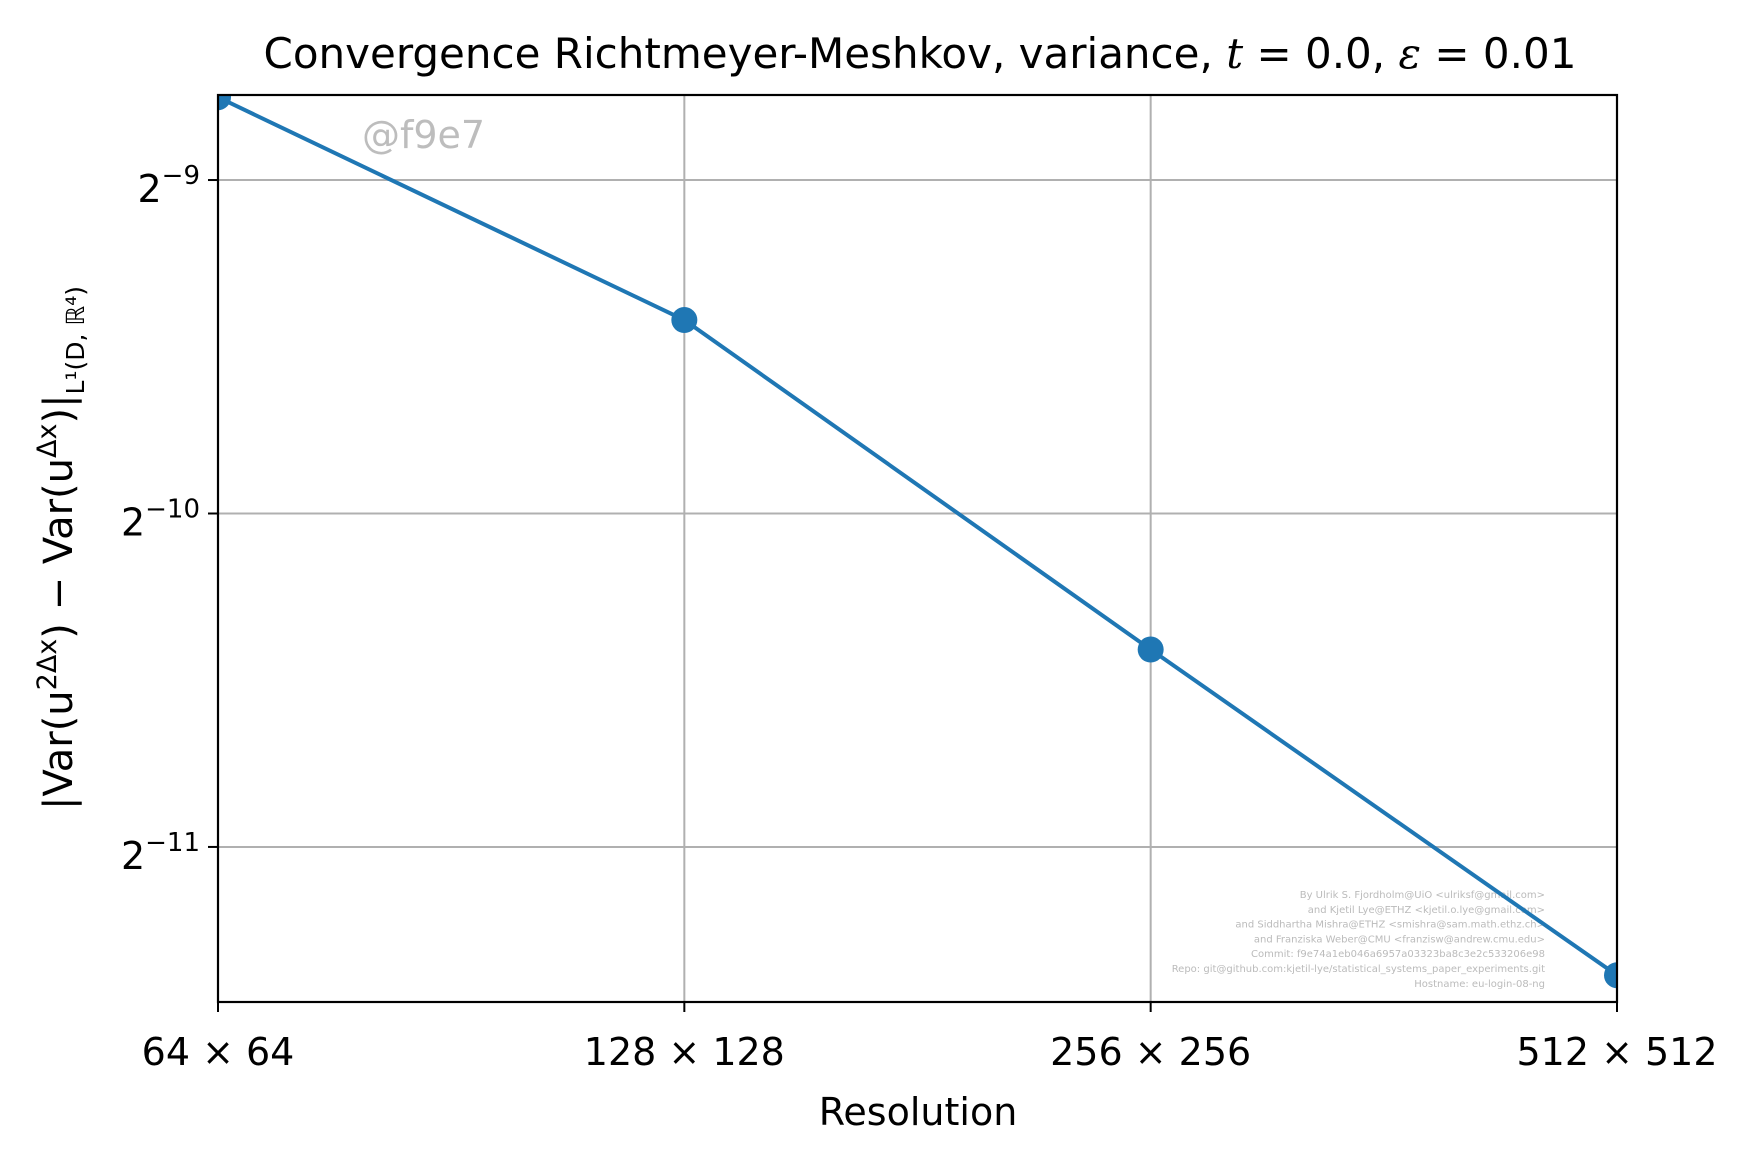 The height and width of the screenshot is (1160, 1745). What do you see at coordinates (160, 853) in the screenshot?
I see `y-tick-label: 2−11` at bounding box center [160, 853].